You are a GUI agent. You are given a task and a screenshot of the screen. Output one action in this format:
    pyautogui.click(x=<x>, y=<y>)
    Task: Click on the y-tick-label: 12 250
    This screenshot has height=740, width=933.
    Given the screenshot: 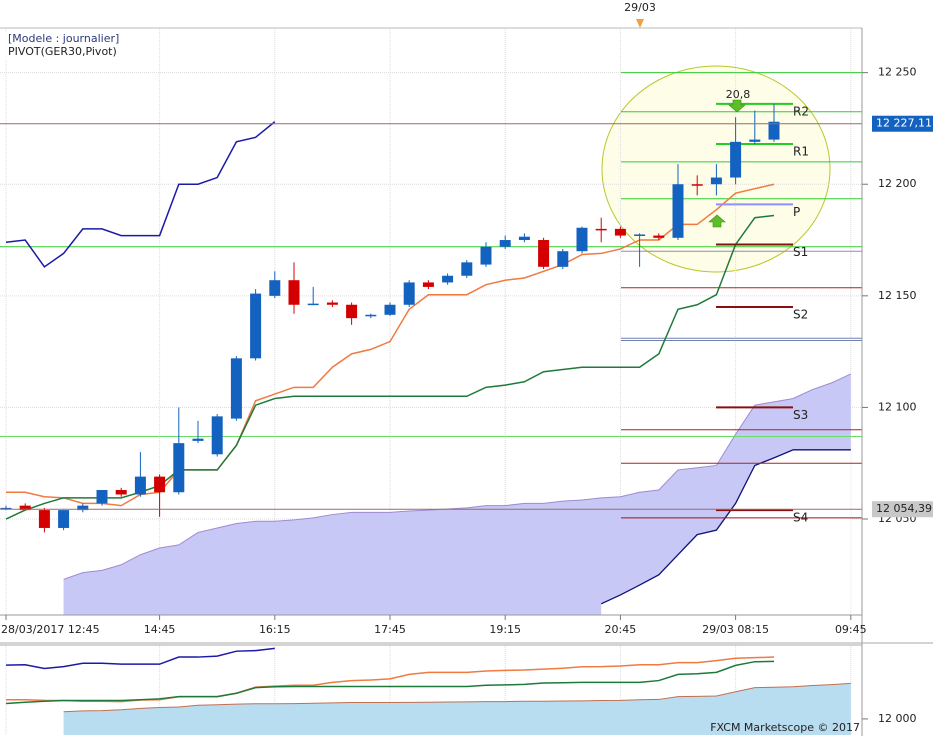 What is the action you would take?
    pyautogui.click(x=897, y=72)
    